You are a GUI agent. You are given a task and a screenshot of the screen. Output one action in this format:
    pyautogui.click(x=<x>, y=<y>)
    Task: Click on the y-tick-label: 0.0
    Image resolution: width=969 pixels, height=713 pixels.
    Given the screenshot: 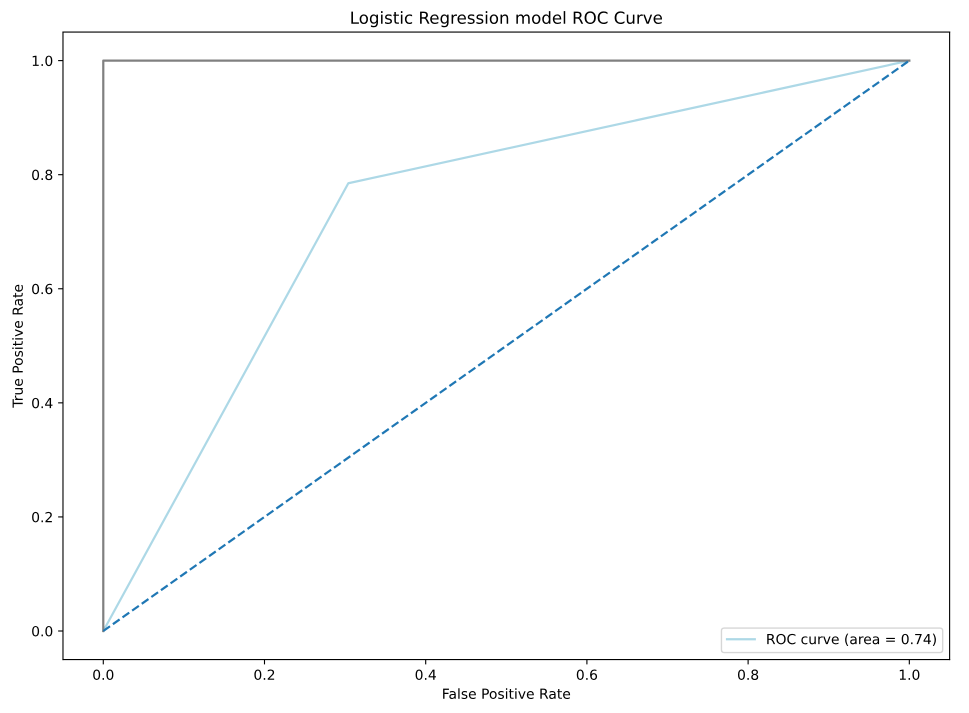 What is the action you would take?
    pyautogui.click(x=42, y=631)
    